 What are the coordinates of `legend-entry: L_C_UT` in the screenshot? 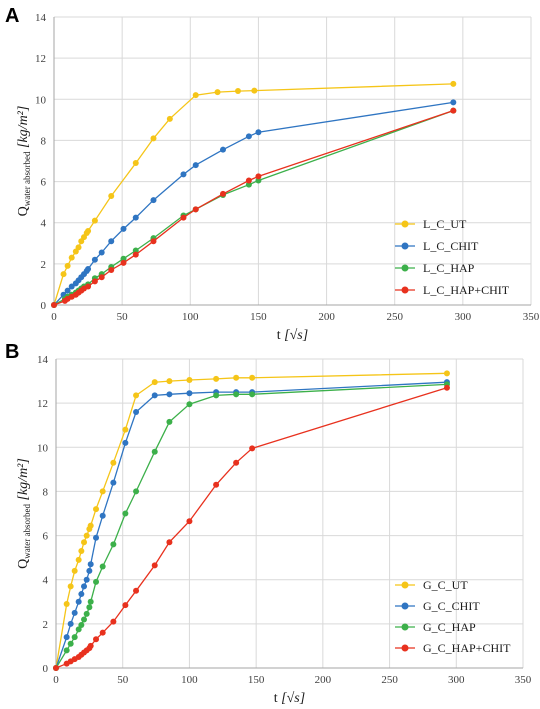 It's located at (431, 224).